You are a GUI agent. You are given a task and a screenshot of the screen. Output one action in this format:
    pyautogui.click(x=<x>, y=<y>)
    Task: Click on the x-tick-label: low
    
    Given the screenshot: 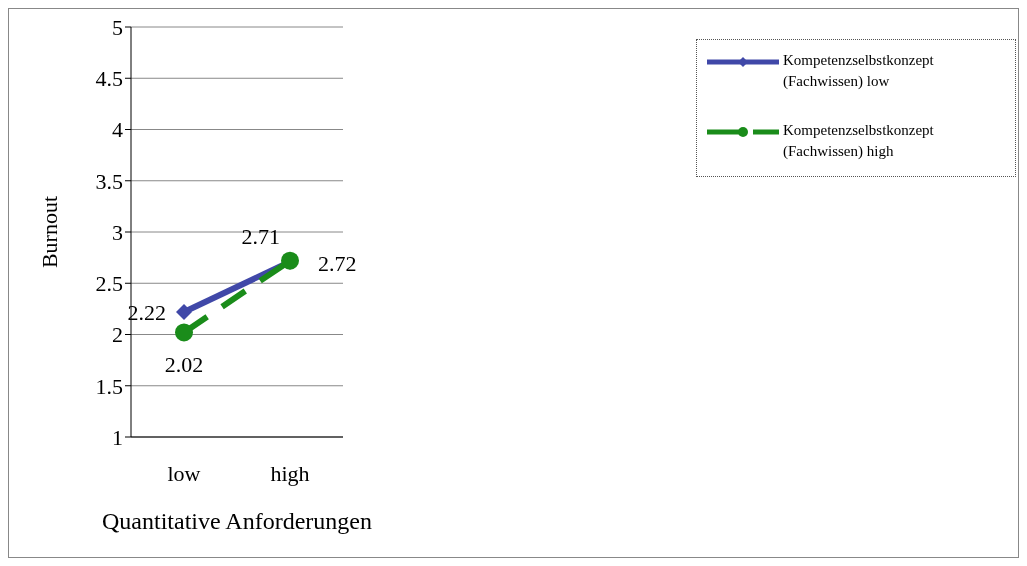 What is the action you would take?
    pyautogui.click(x=184, y=473)
    